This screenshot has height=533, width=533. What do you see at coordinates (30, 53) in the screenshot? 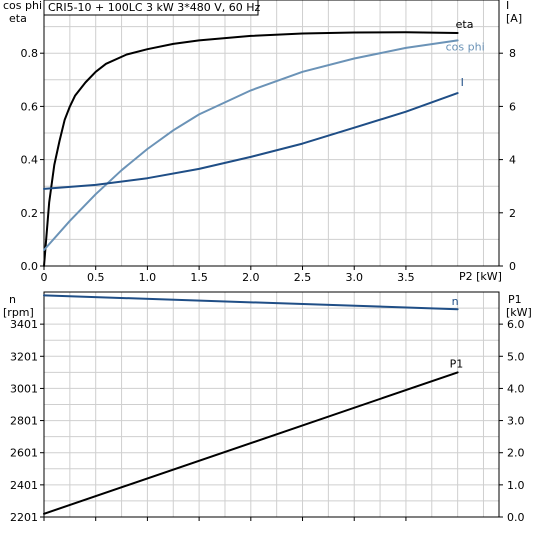
I see `y-tick-label: 0.8` at bounding box center [30, 53].